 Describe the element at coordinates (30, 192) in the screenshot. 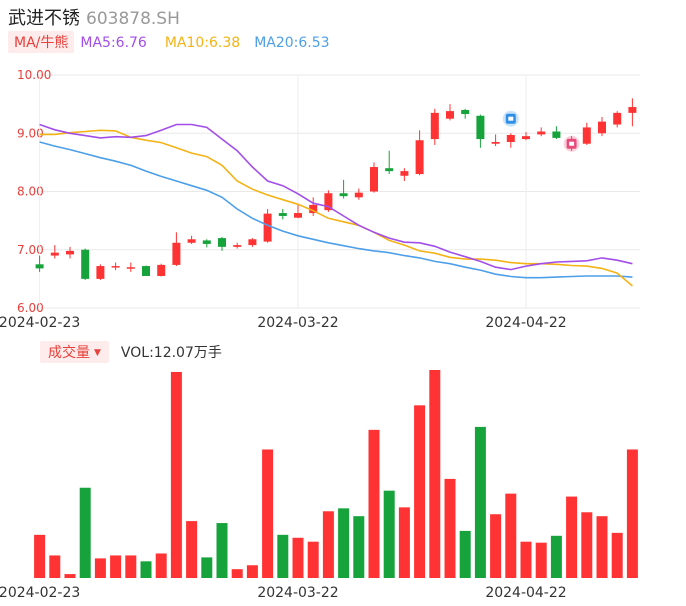

I see `y-tick-label: 8.00` at that location.